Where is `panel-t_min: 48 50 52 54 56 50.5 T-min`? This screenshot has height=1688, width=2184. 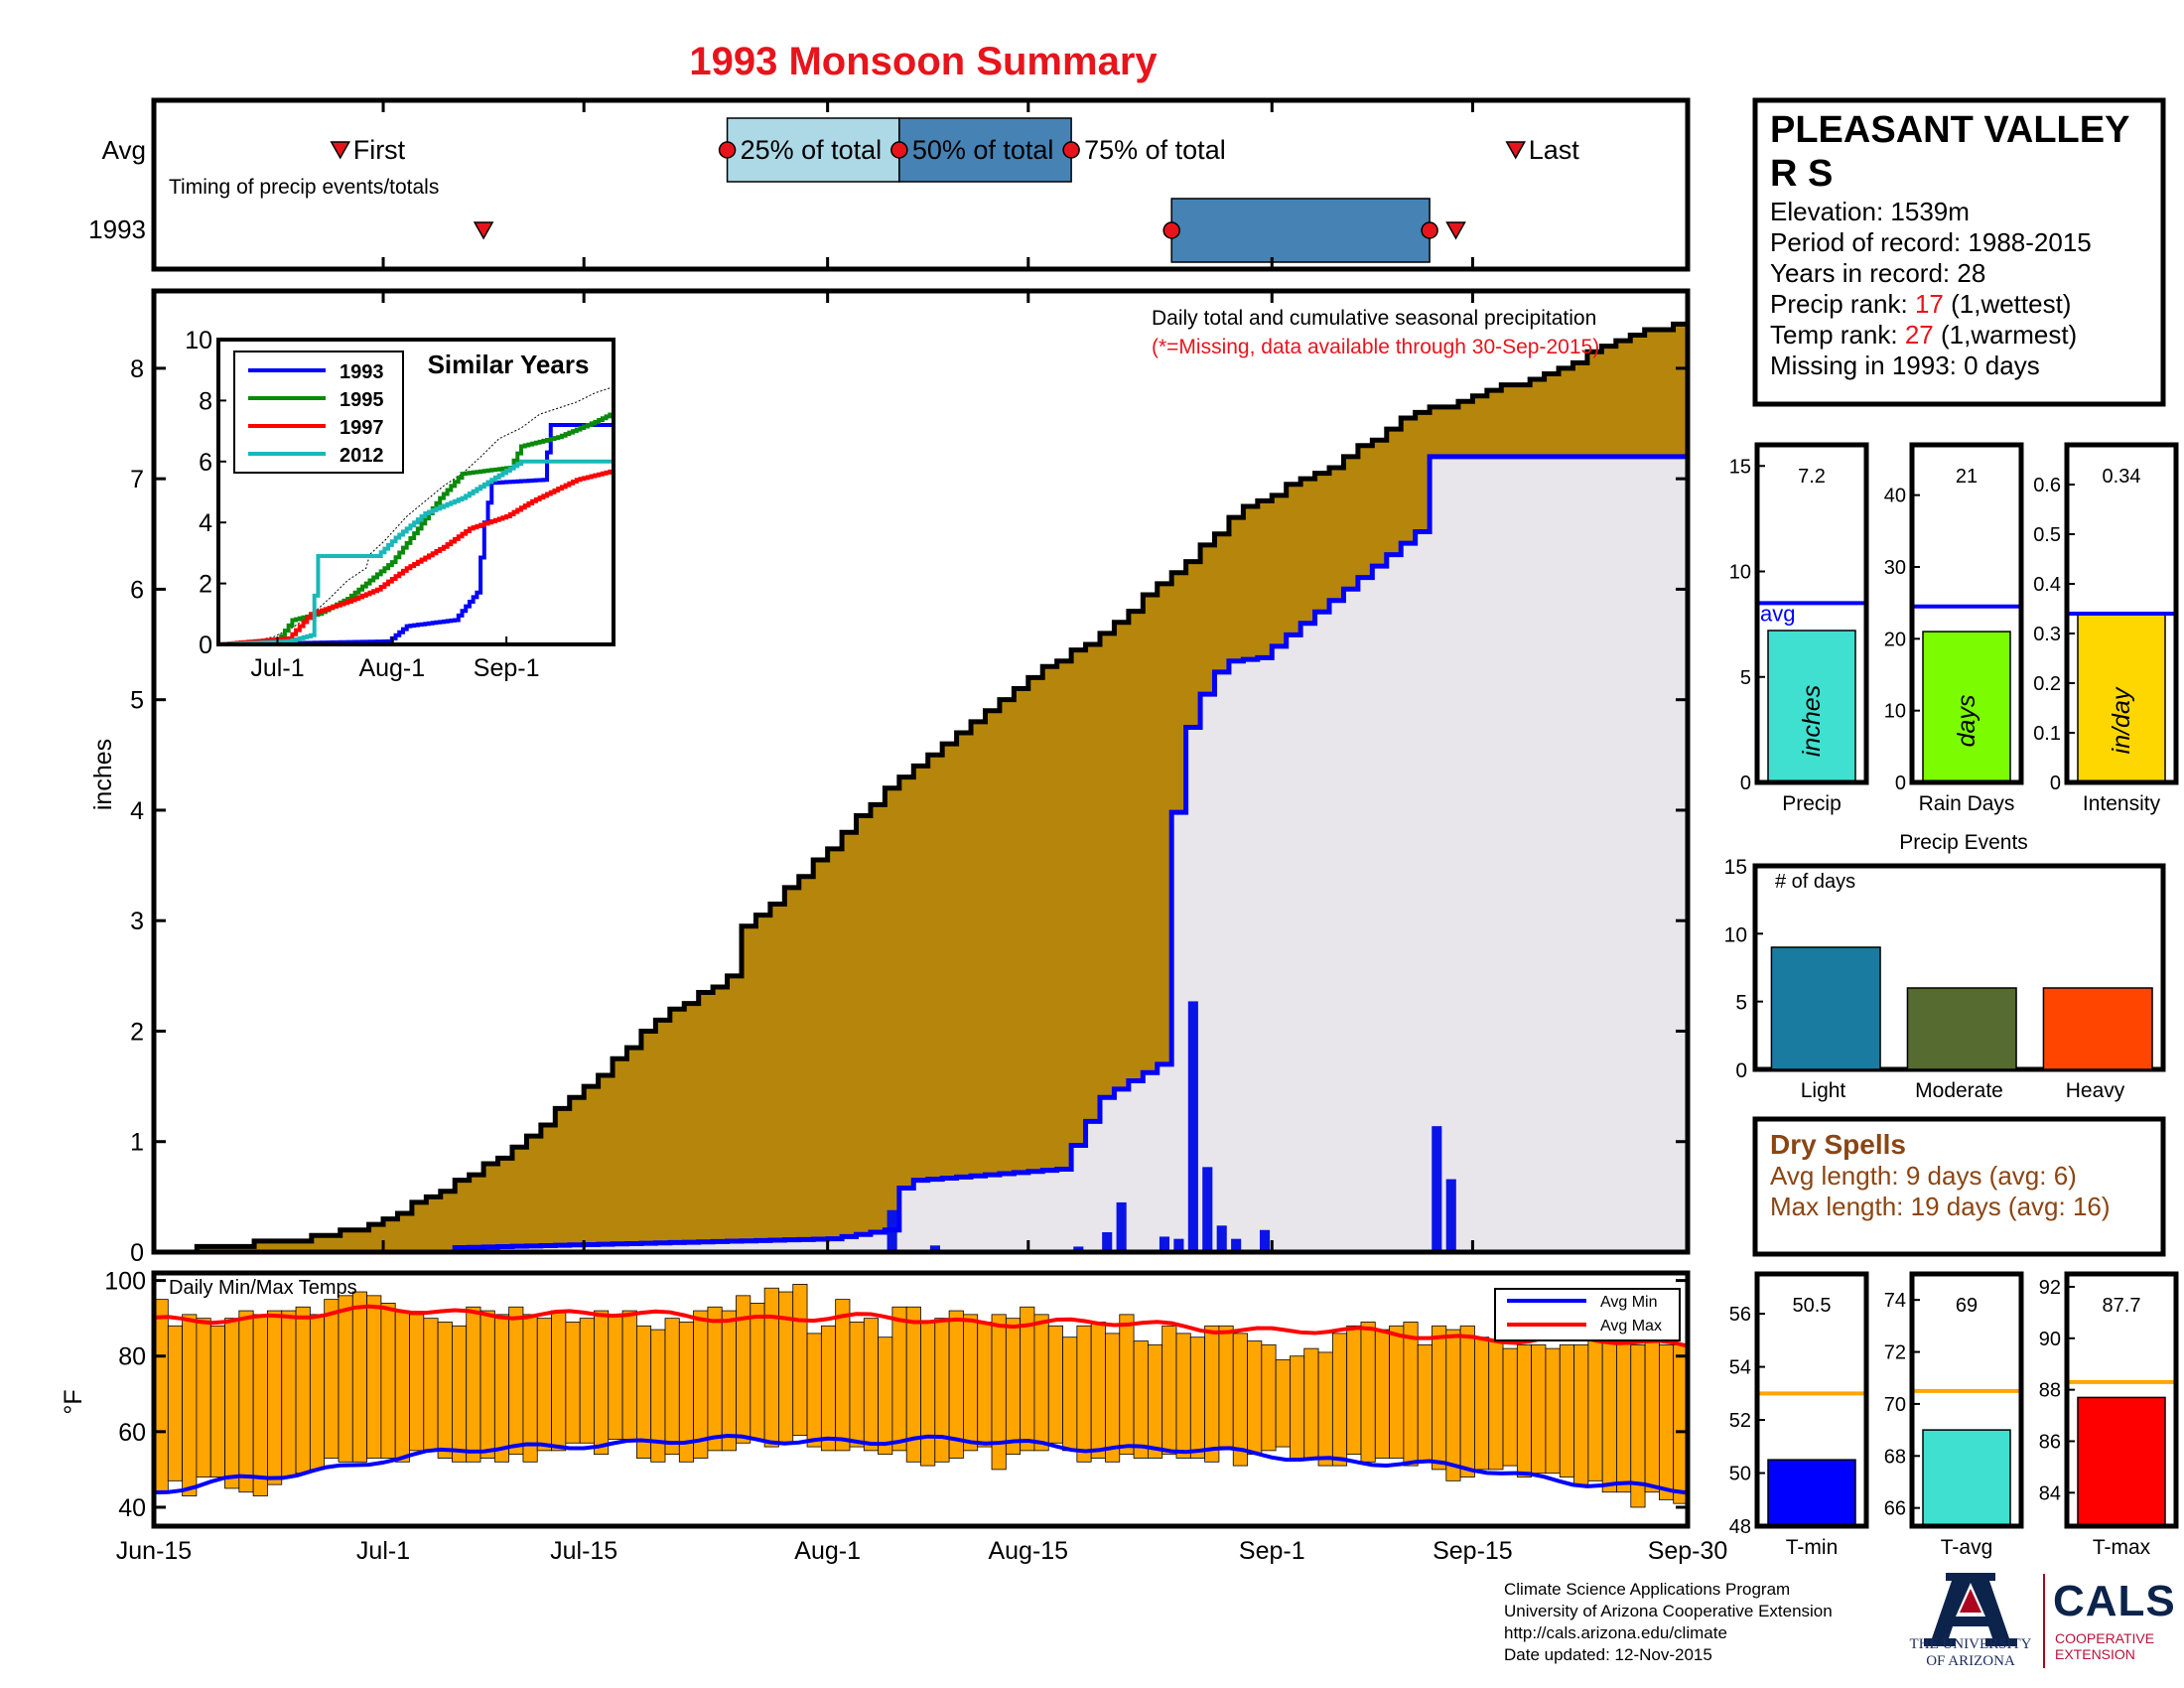 panel-t_min: 48 50 52 54 56 50.5 T-min is located at coordinates (1799, 1415).